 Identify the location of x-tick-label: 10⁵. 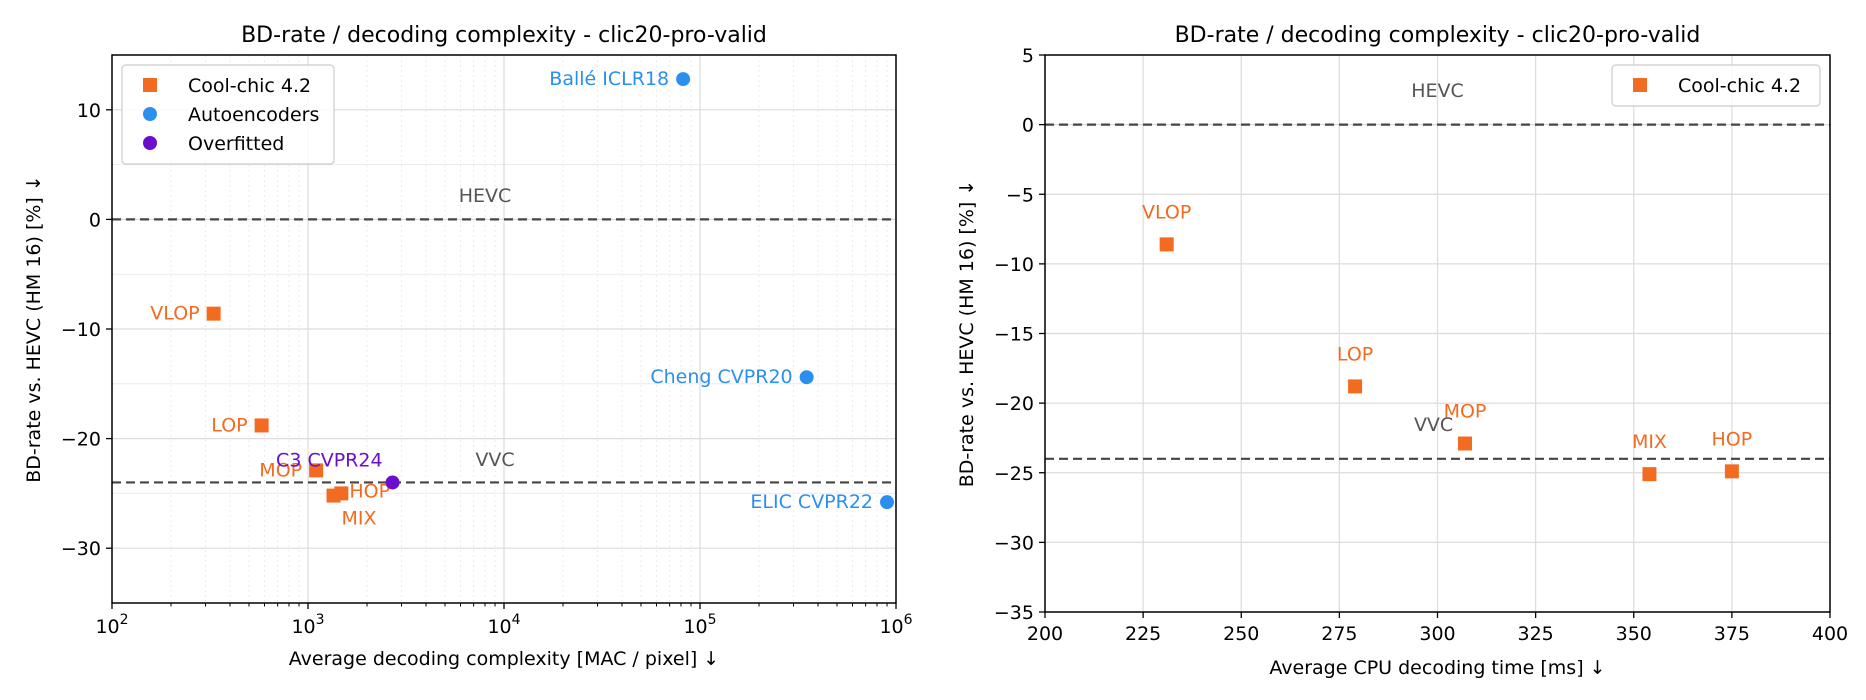
(699, 625).